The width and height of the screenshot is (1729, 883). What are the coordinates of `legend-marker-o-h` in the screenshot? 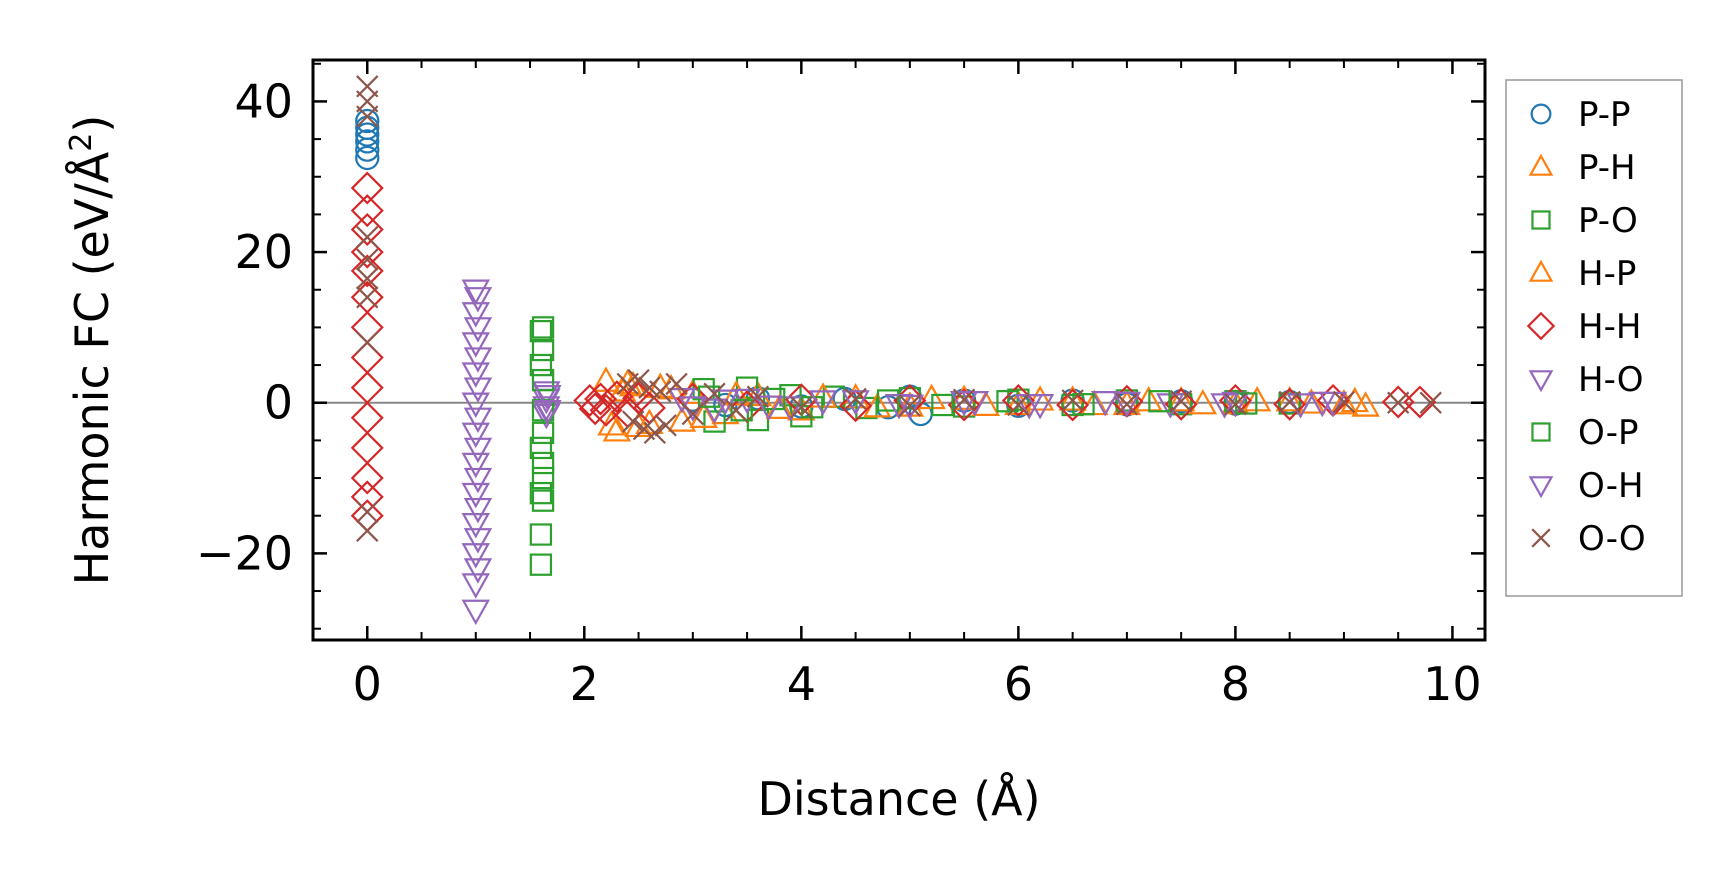 It's located at (1541, 487).